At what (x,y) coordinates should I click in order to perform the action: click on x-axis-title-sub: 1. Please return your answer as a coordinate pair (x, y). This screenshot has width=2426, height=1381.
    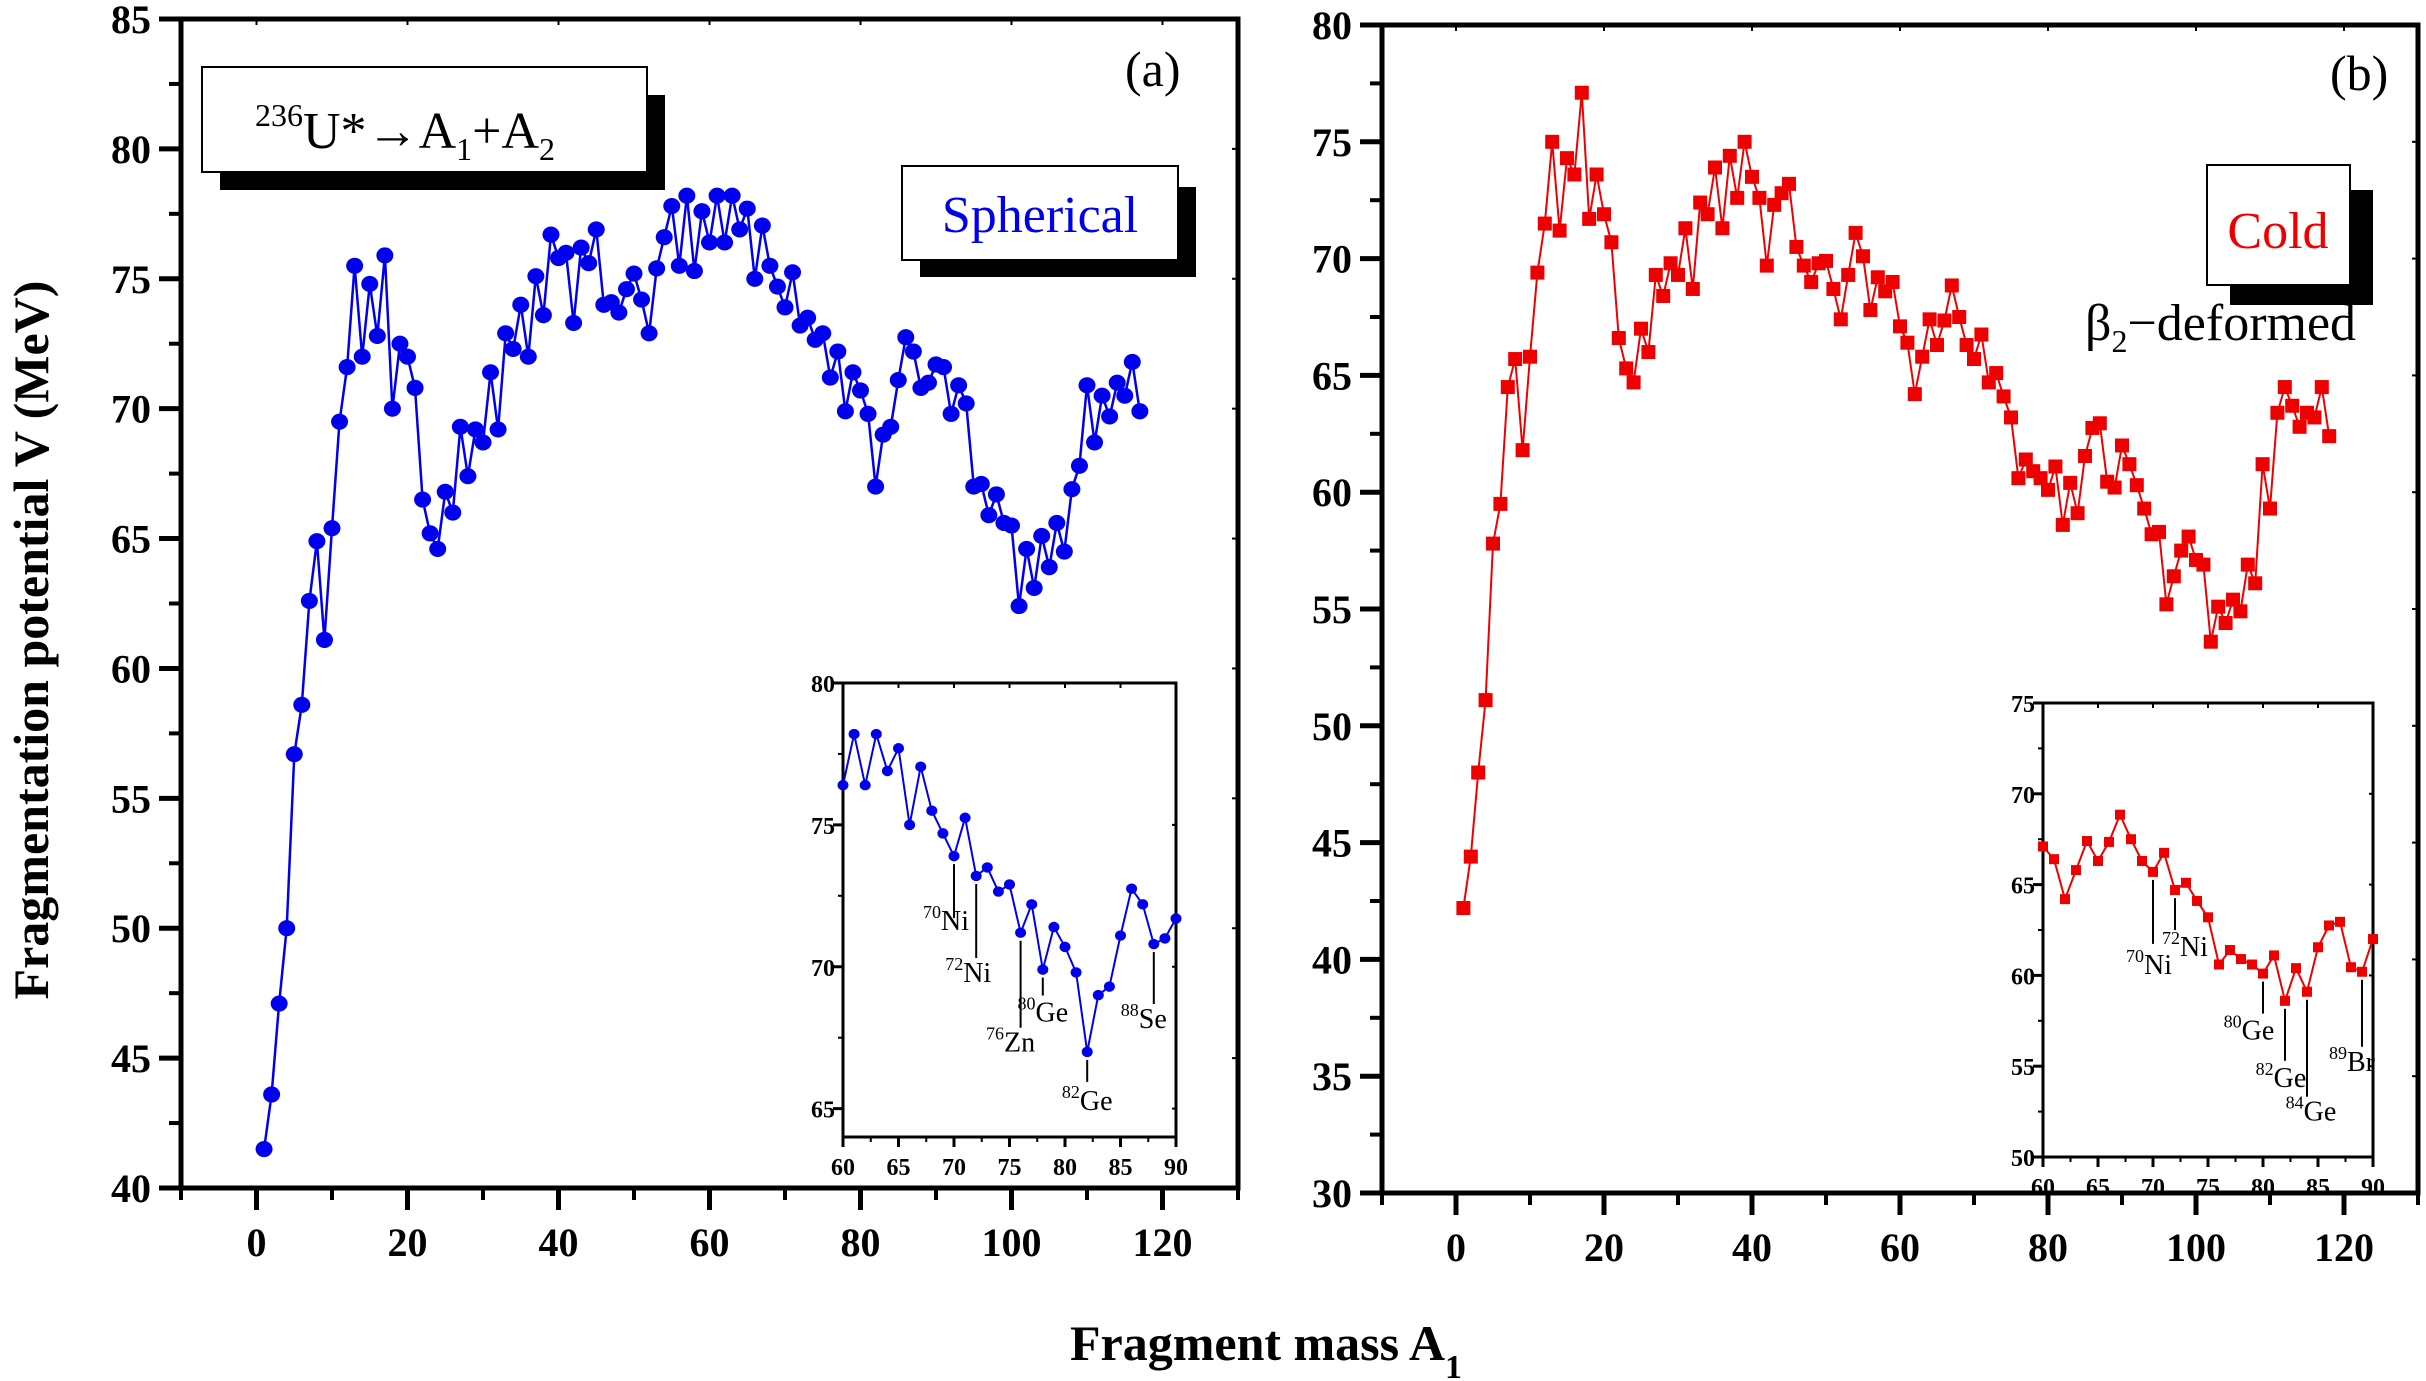
    Looking at the image, I should click on (1453, 1365).